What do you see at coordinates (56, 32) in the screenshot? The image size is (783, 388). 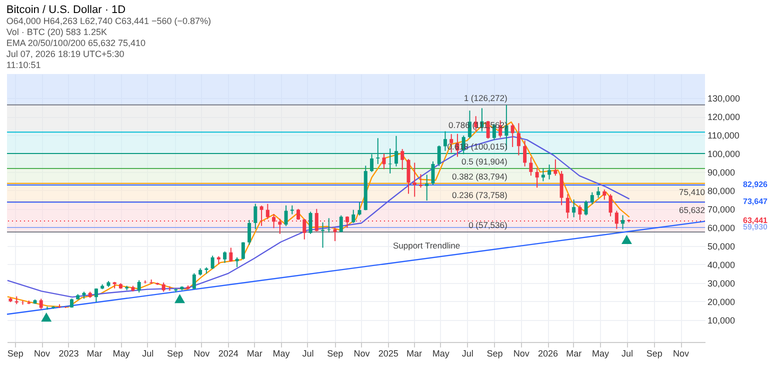 I see `text: Vol · BTC (20) 583 1.25K` at bounding box center [56, 32].